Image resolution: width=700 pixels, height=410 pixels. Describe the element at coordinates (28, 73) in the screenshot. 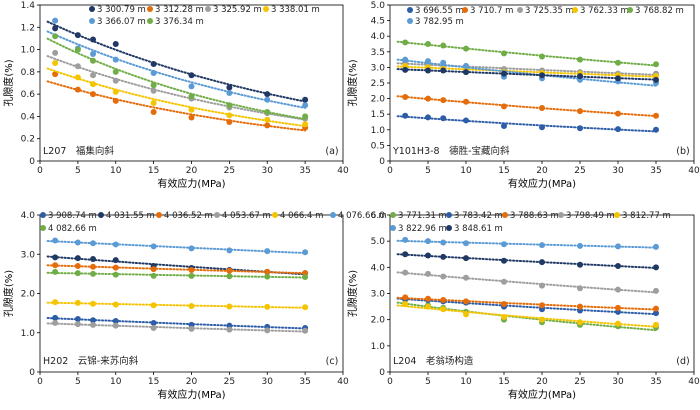

I see `y-tick-label: 0.8` at that location.